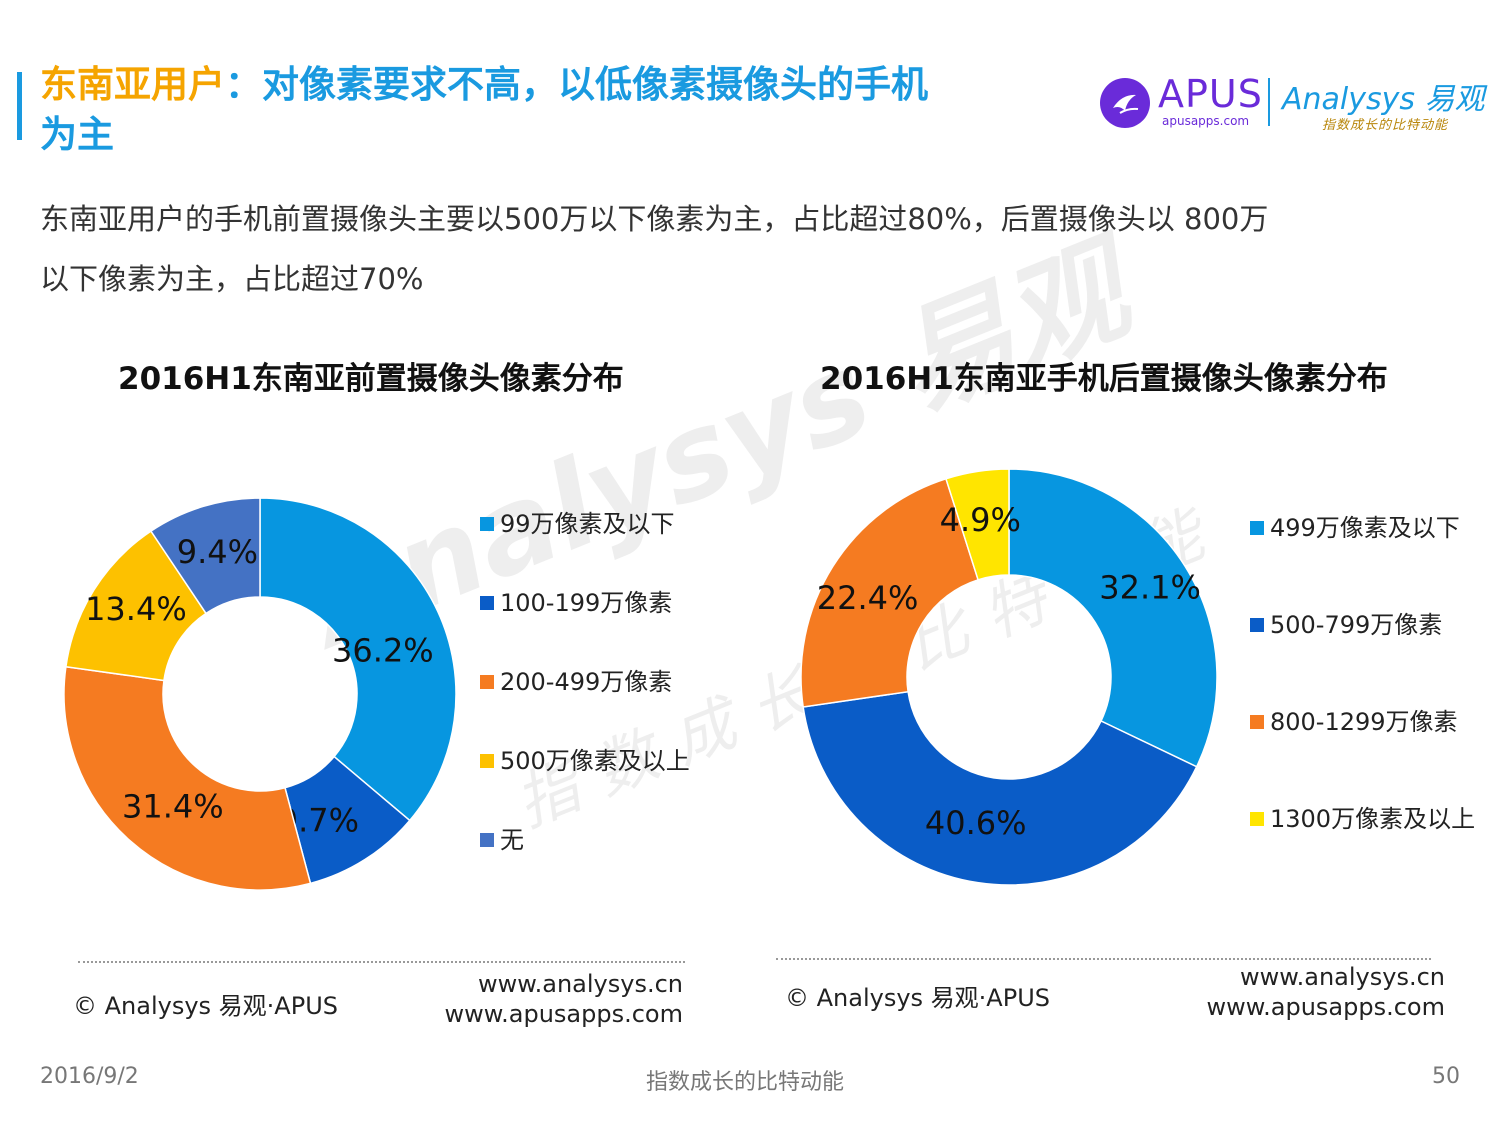 The height and width of the screenshot is (1125, 1500). I want to click on chart-1-legend-label-4: 500万像素及以上, so click(595, 761).